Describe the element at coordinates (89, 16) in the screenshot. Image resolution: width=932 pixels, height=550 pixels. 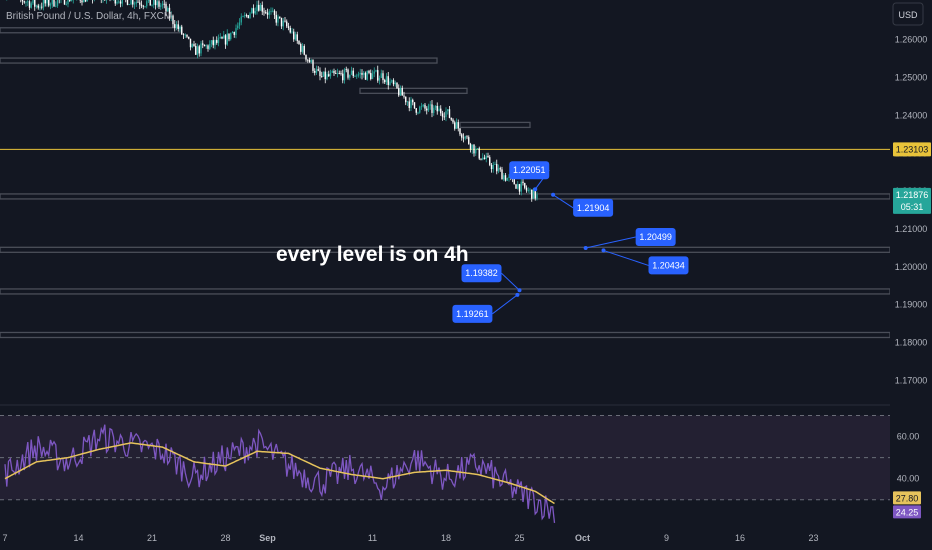
I see `symbol-legend: British Pound / U.S. Dollar, 4h, FXCM` at that location.